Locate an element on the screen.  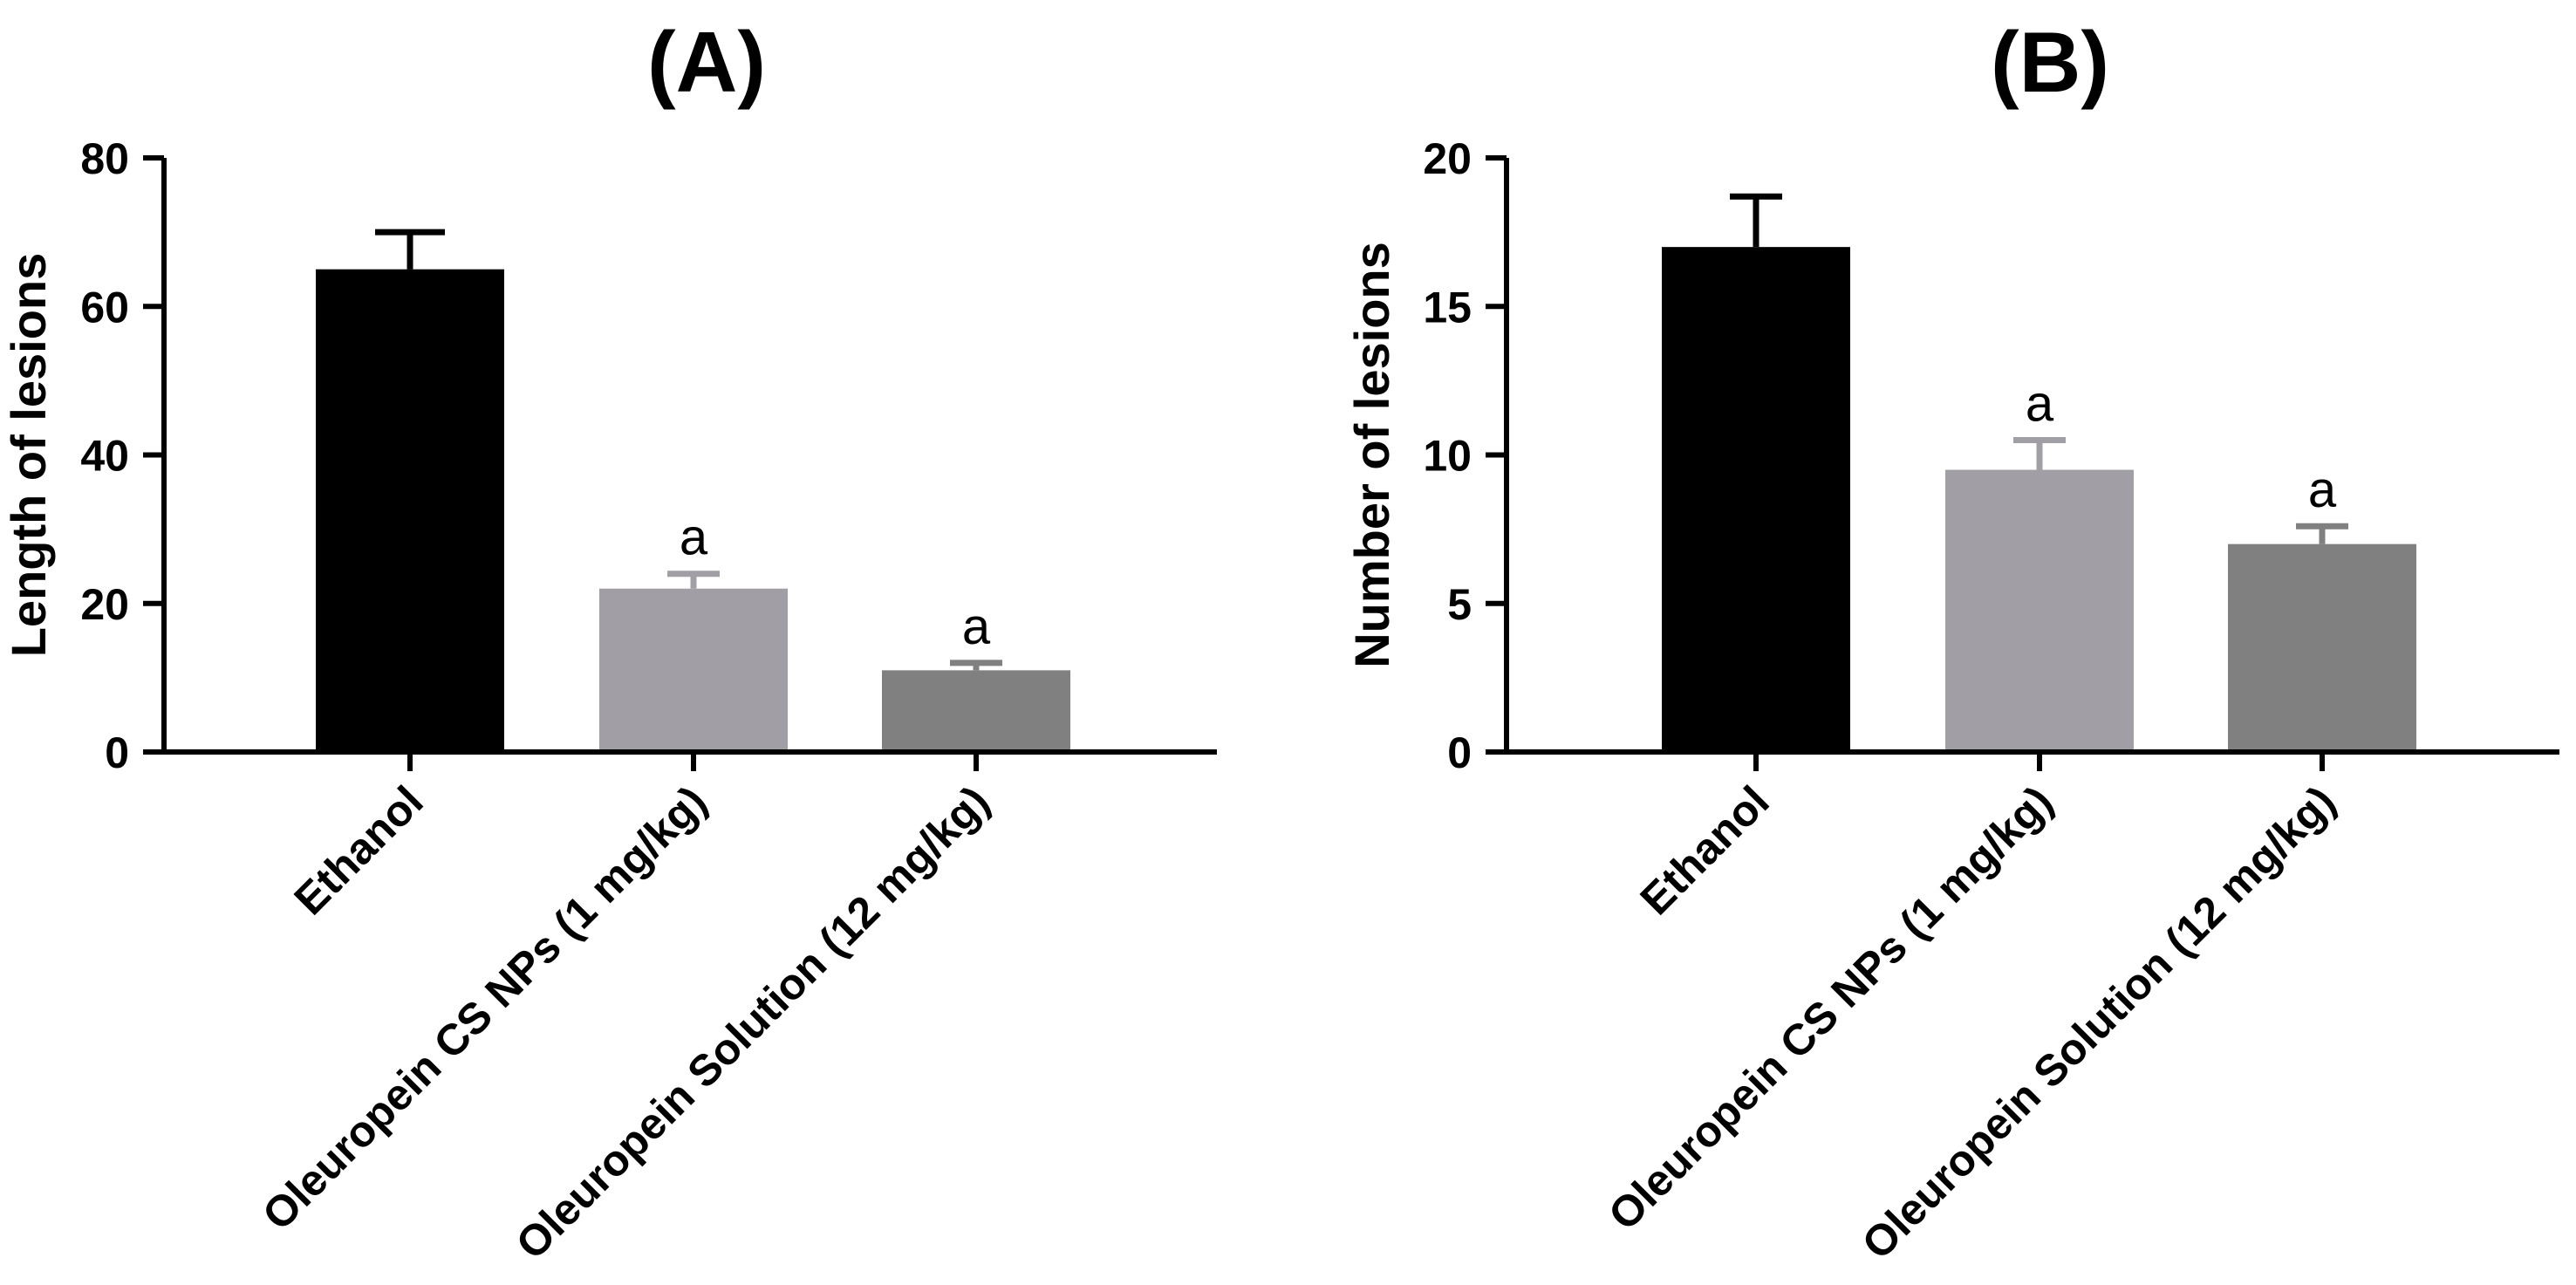
y-tick-label: 80 is located at coordinates (104, 158).